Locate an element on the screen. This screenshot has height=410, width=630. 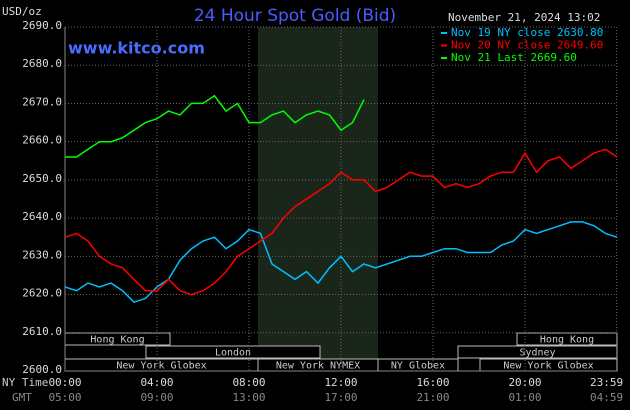
y-tick-label: 2650.0 is located at coordinates (42, 178).